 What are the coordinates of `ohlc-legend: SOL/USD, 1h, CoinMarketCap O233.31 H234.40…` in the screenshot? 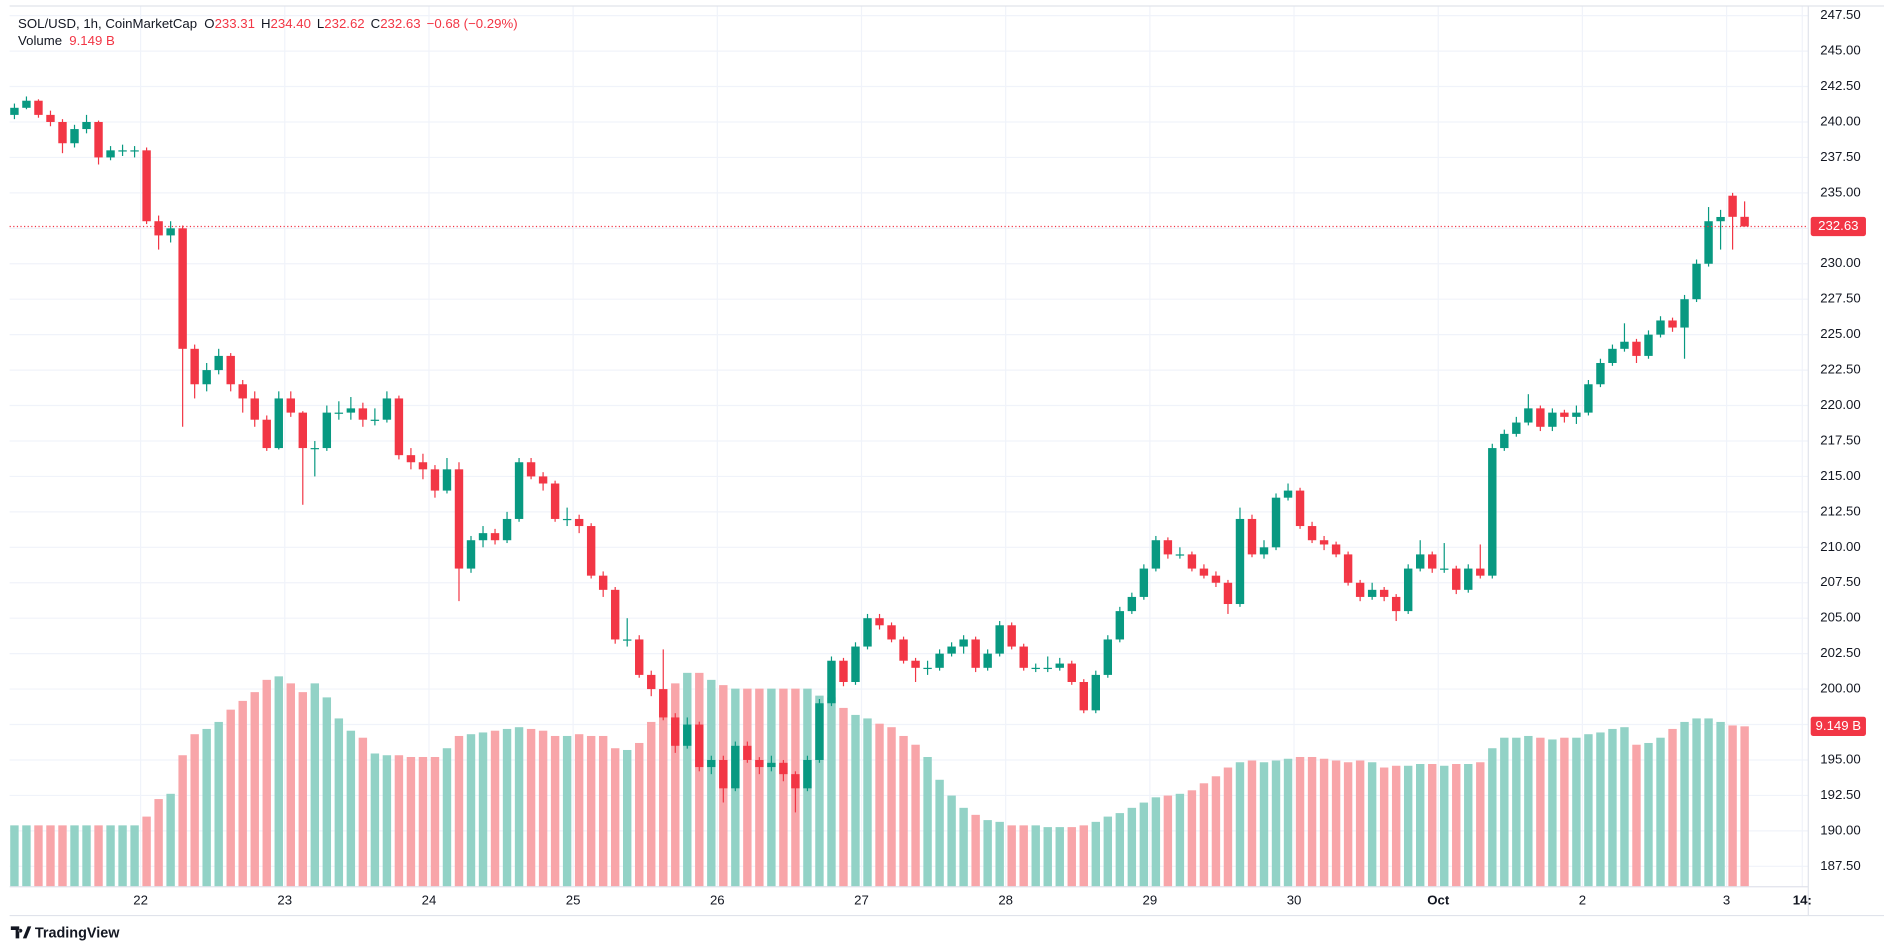 It's located at (268, 24).